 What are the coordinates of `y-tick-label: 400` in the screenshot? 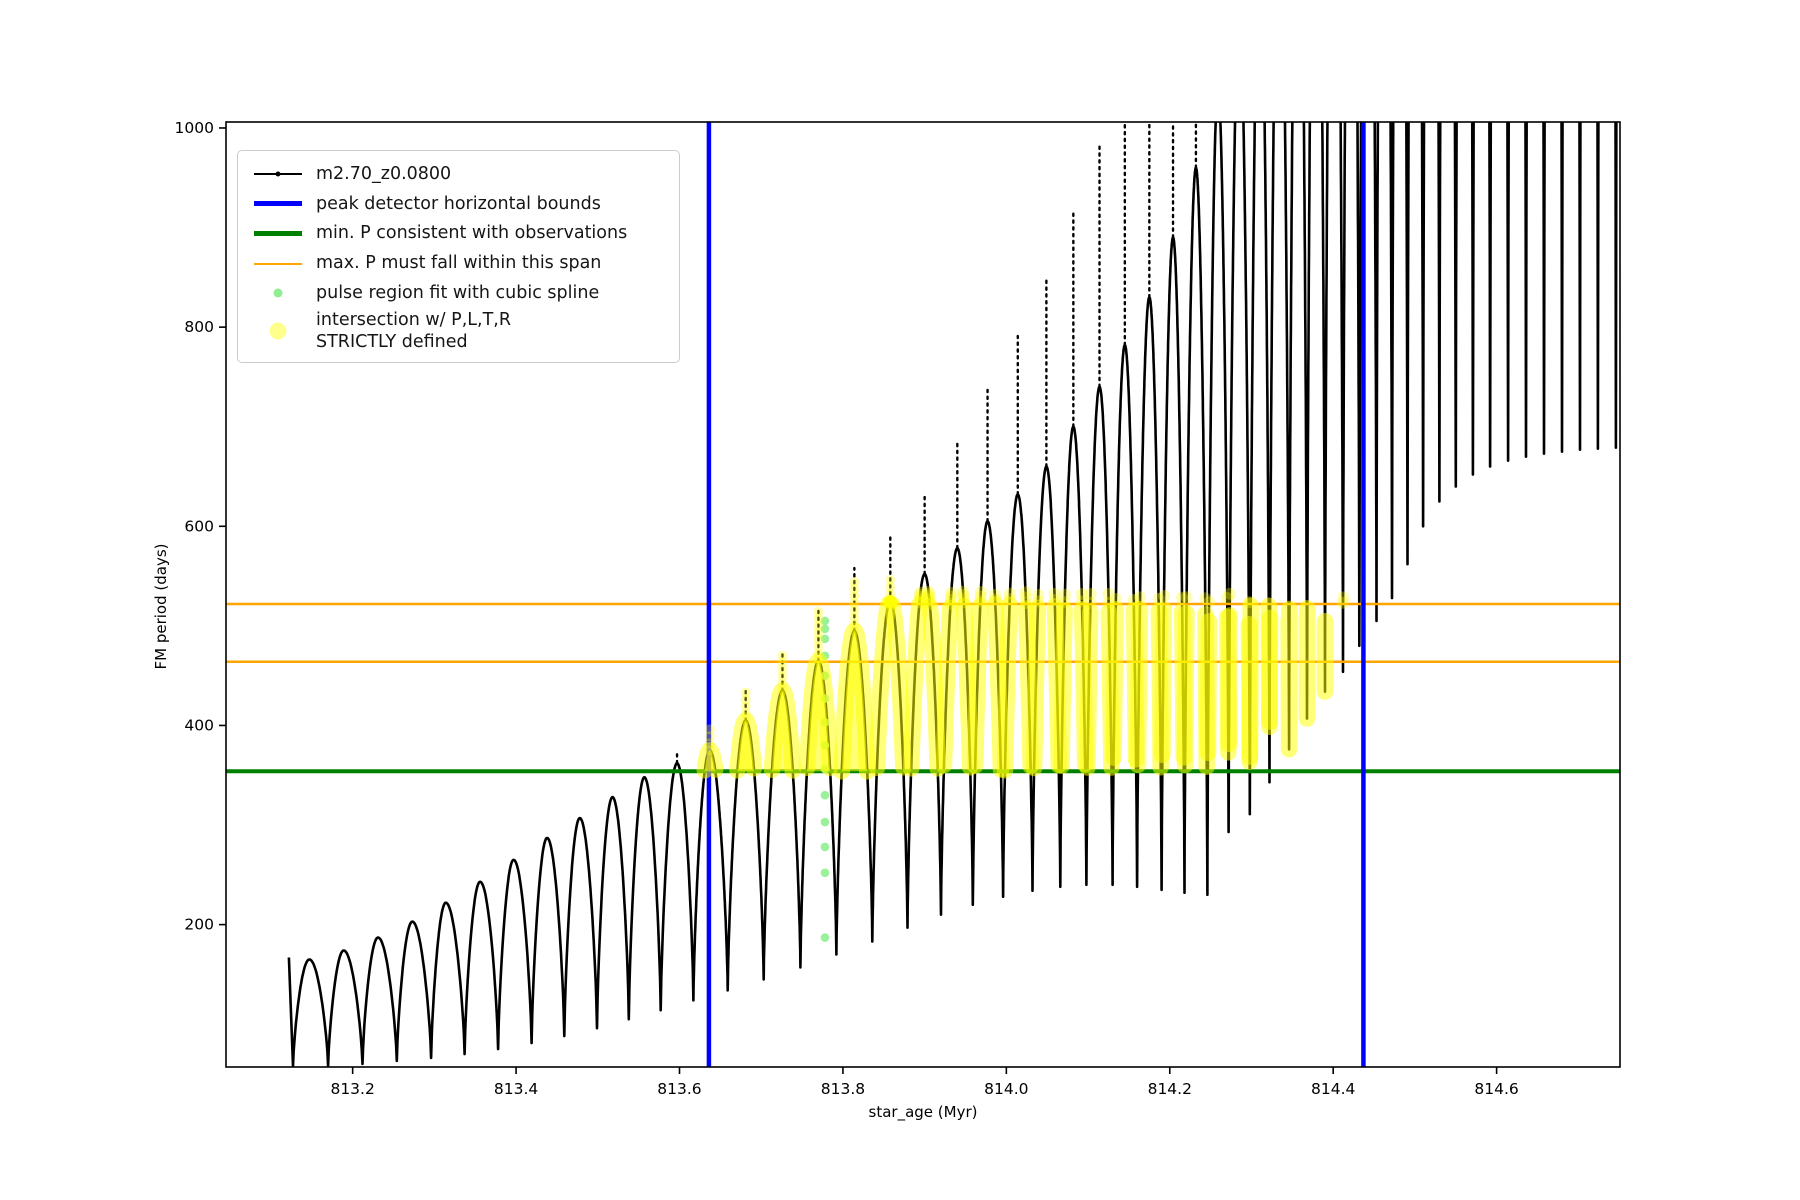 It's located at (199, 725).